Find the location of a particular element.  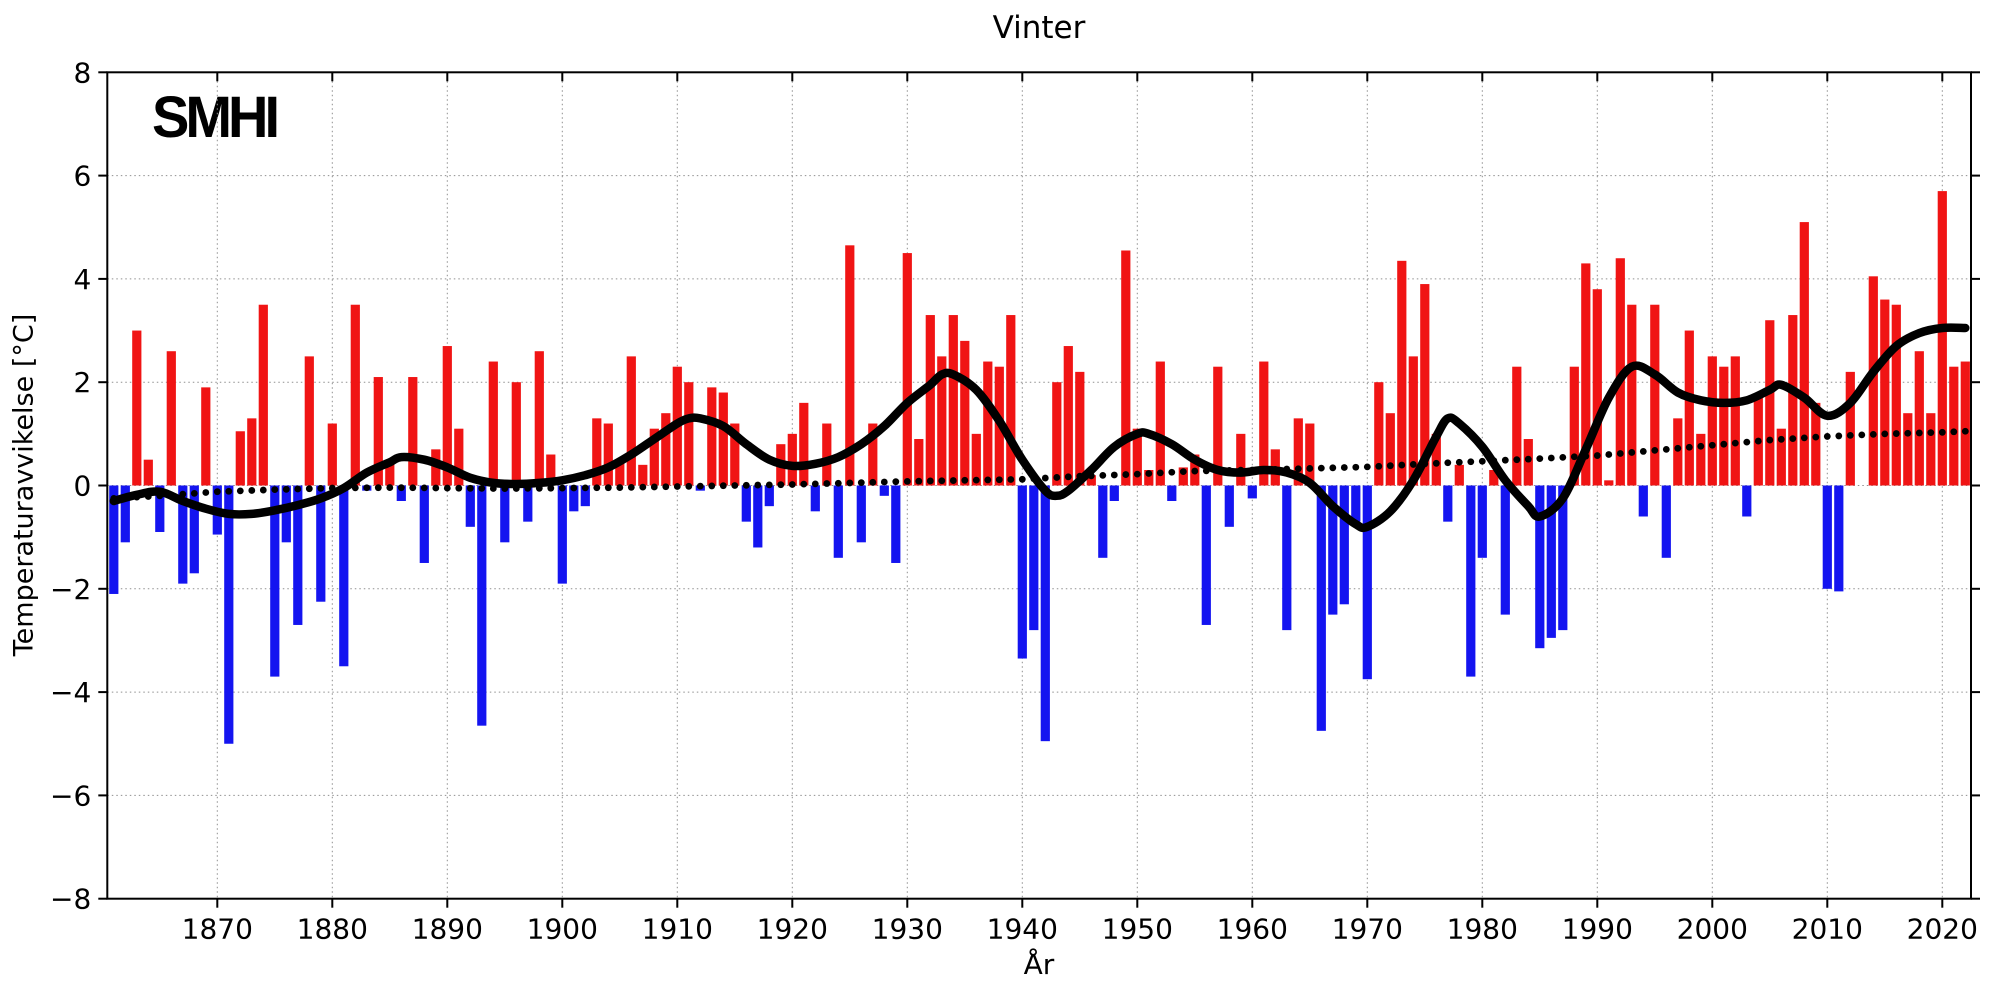

bar-1909 is located at coordinates (666, 449).